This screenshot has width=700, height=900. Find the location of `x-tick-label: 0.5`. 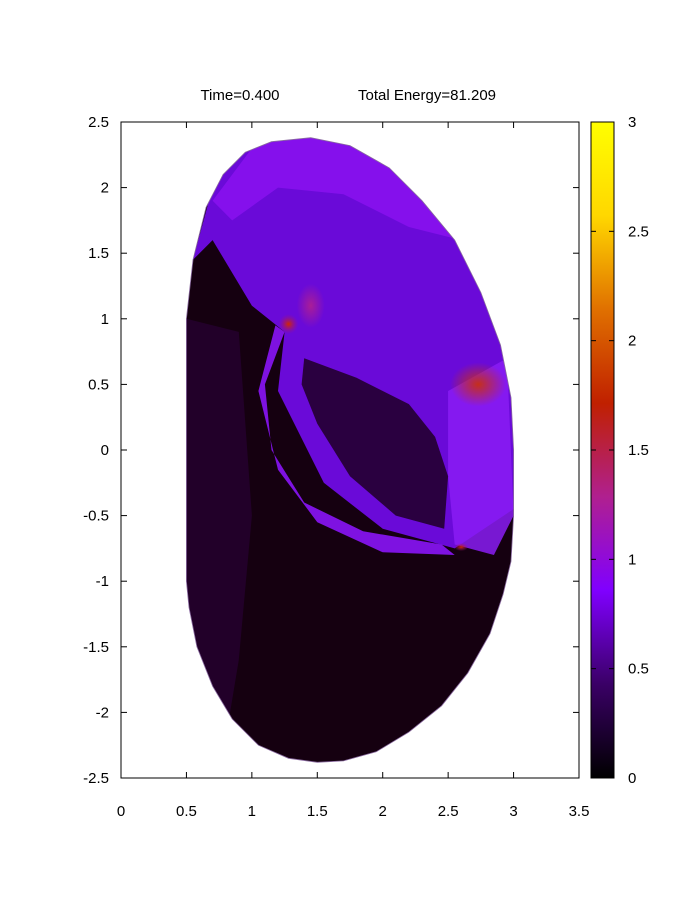

x-tick-label: 0.5 is located at coordinates (186, 811).